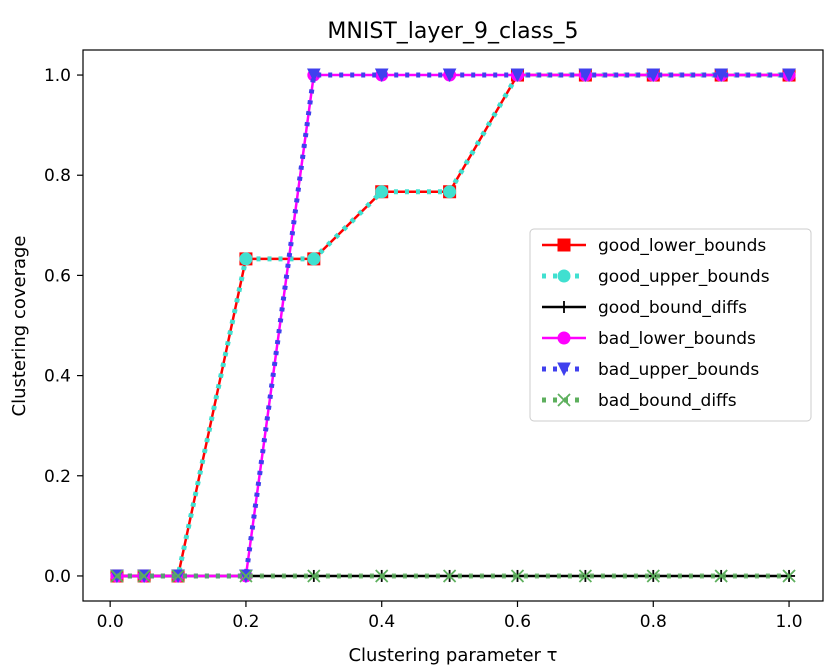  I want to click on chart-title: MNIST_layer_9_class_5, so click(452, 31).